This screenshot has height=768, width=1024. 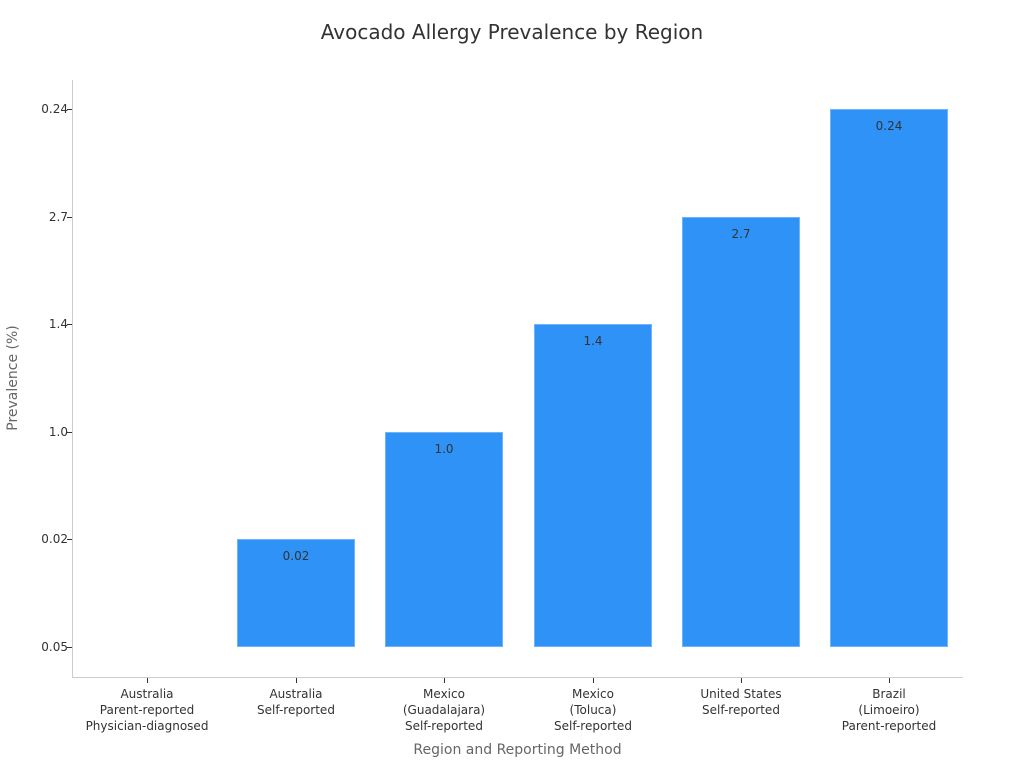 What do you see at coordinates (58, 217) in the screenshot?
I see `y-tick-label: 2.7` at bounding box center [58, 217].